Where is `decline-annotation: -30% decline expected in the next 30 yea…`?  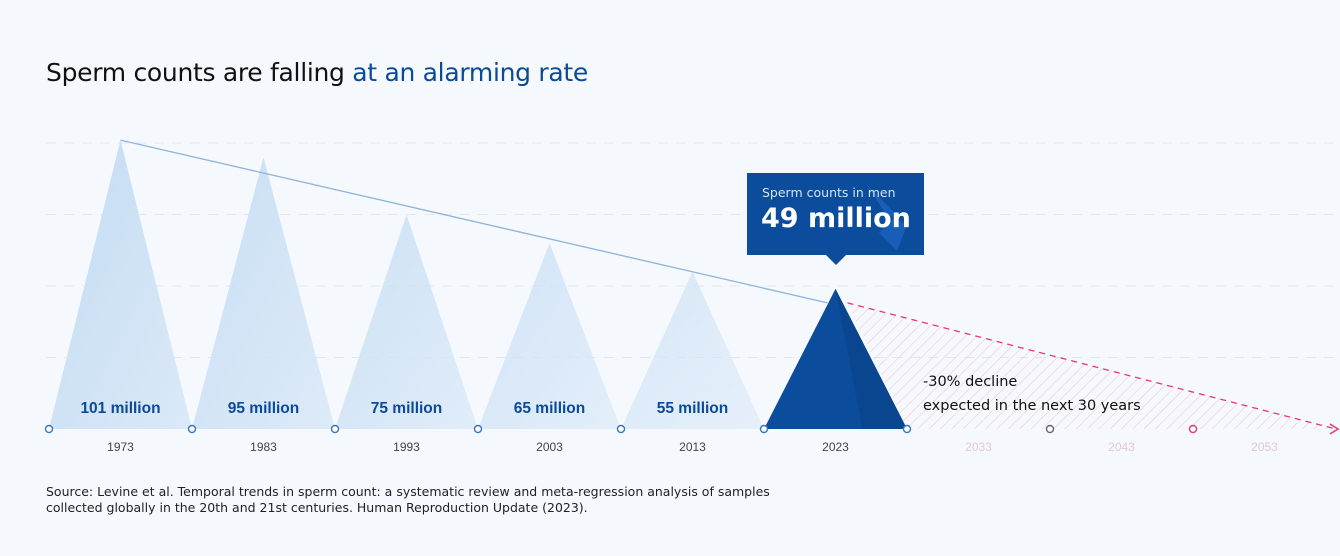
decline-annotation: -30% decline expected in the next 30 yea… is located at coordinates (1032, 394).